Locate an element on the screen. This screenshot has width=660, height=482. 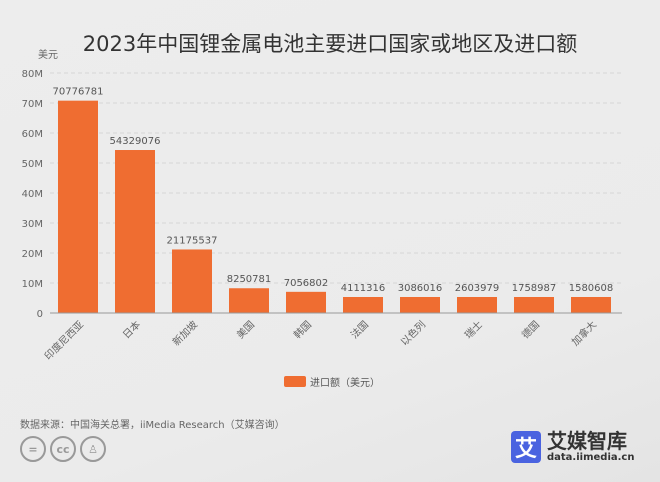
chart-title: 2023年中国锂金属电池主要进口国家或地区及进口额 is located at coordinates (330, 44).